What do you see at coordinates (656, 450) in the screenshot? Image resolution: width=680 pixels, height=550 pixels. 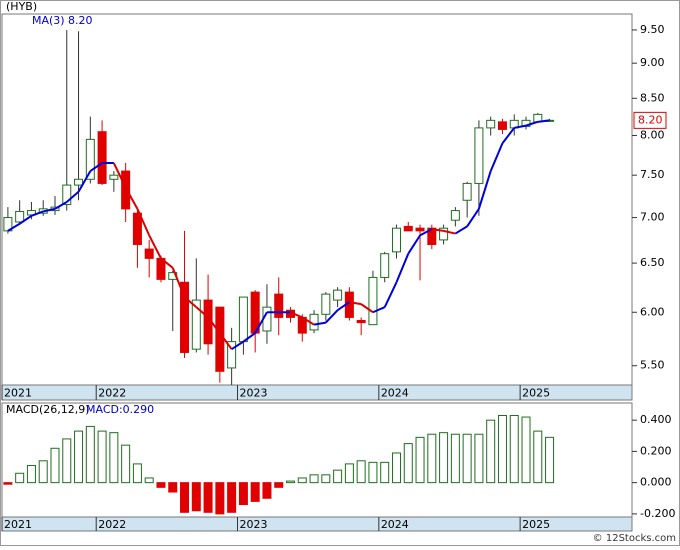 I see `y-tick-label: 0.200` at bounding box center [656, 450].